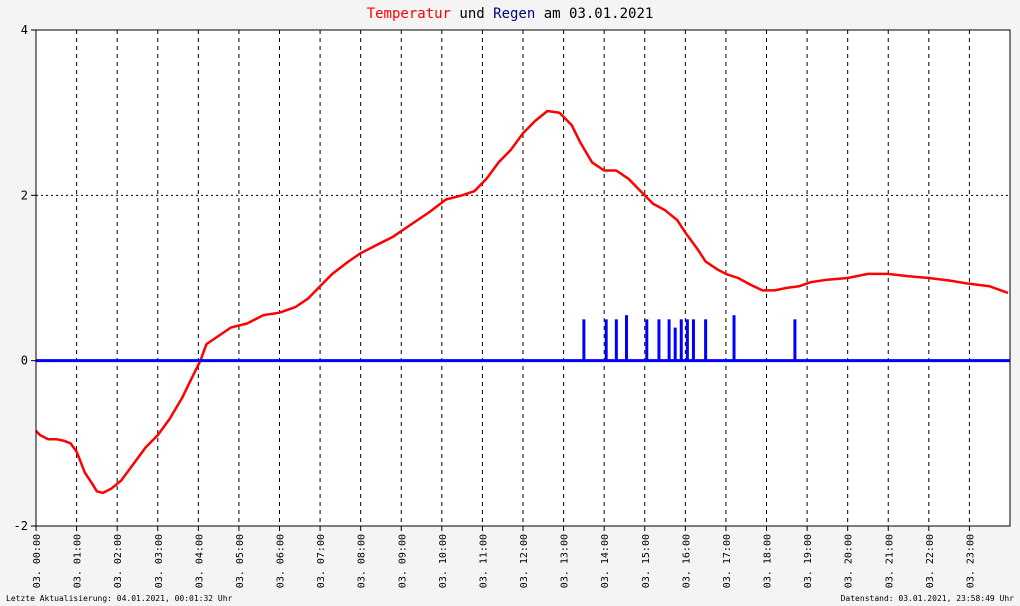  I want to click on x-tick-label: 03. 00:00, so click(37, 561).